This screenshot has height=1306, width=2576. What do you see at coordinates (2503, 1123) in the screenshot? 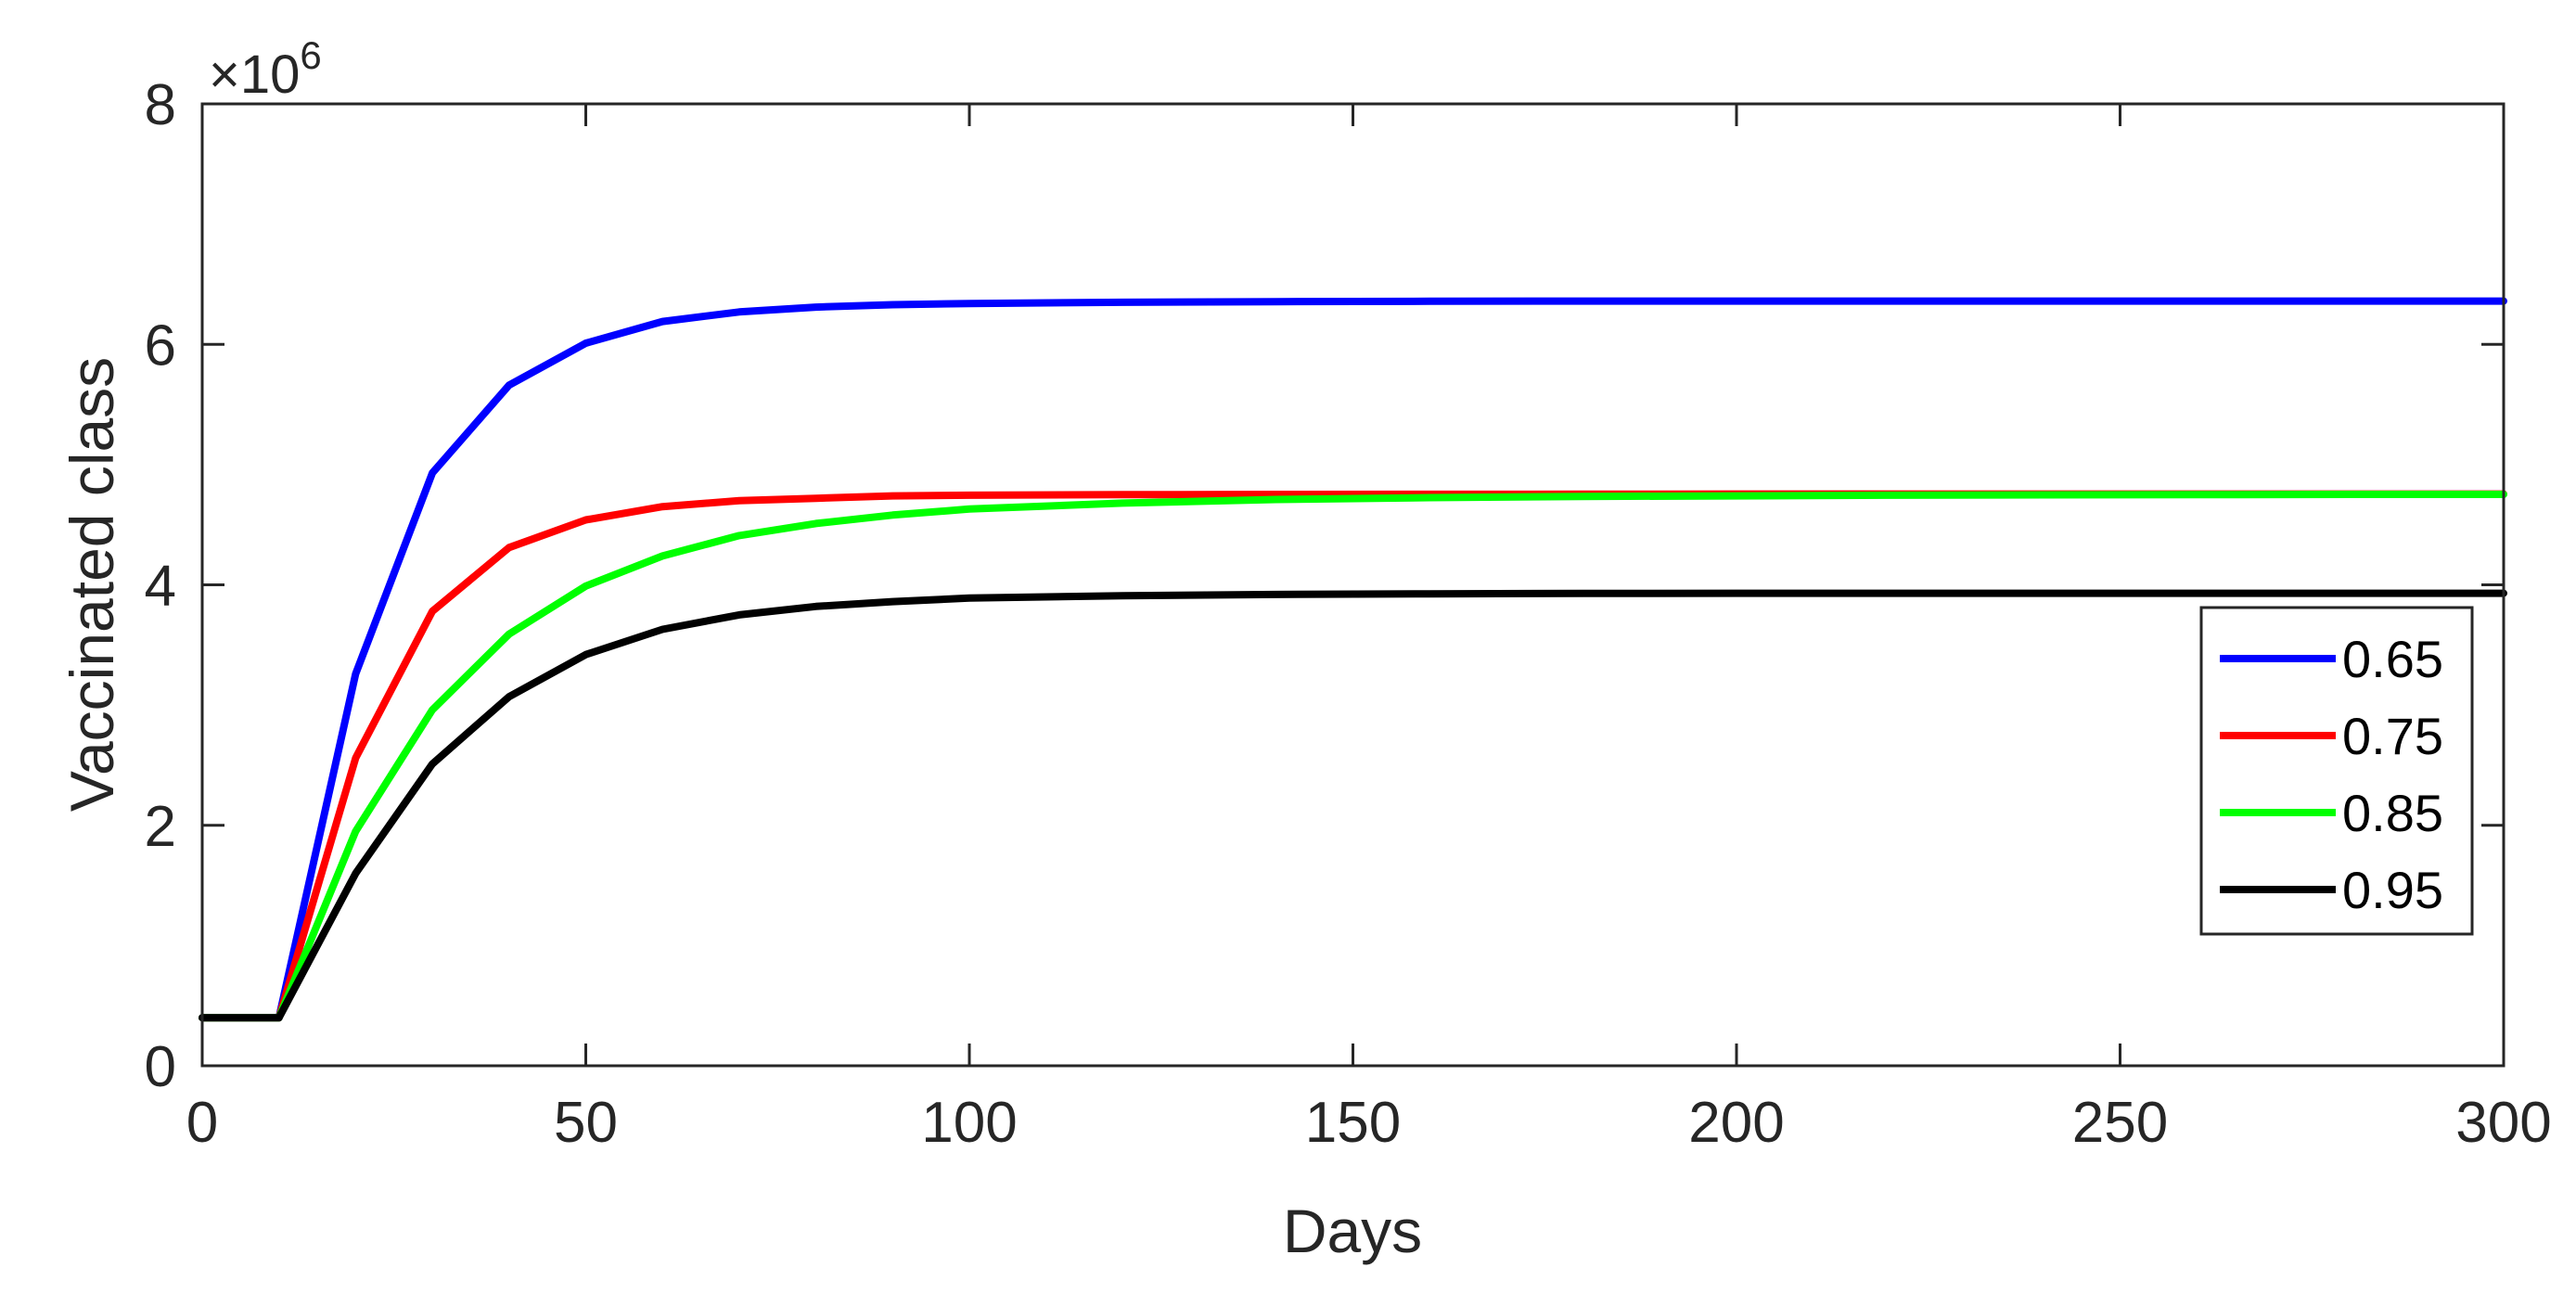
I see `x-tick-label: 300` at bounding box center [2503, 1123].